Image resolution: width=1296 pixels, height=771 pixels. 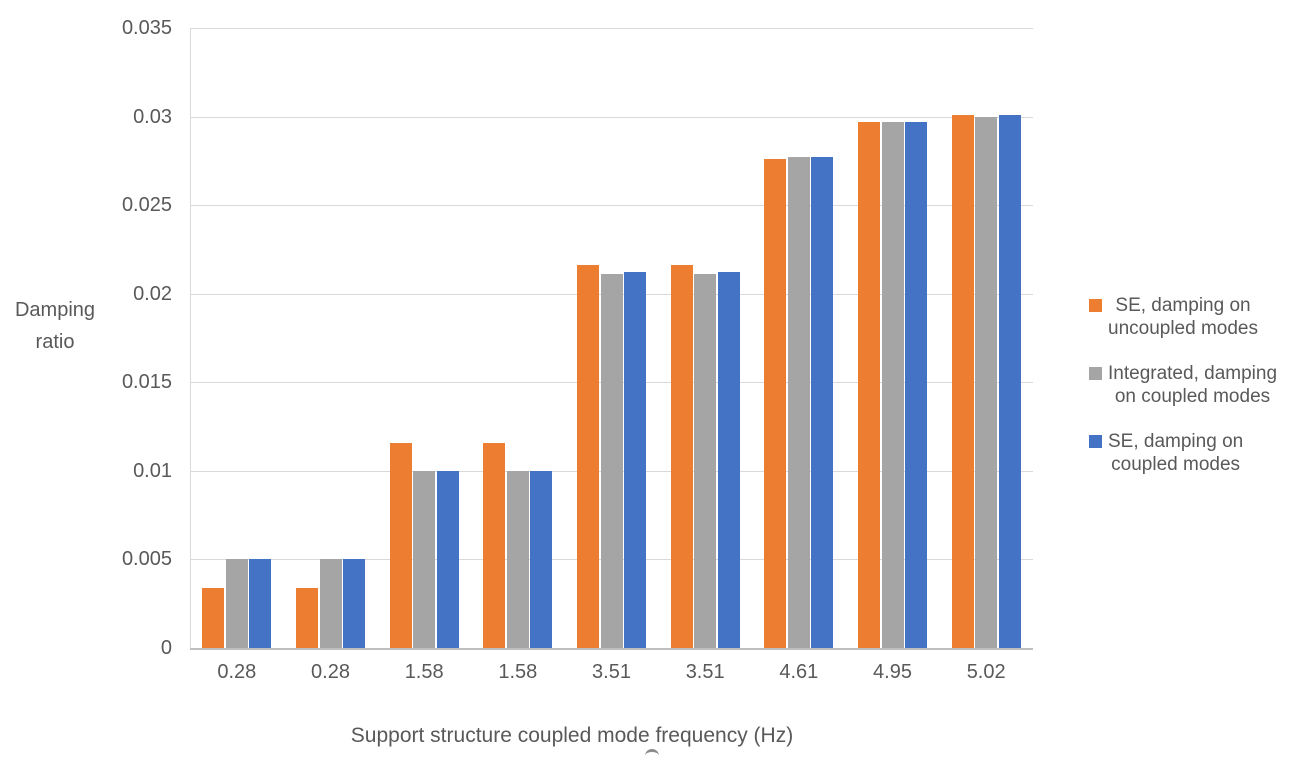 What do you see at coordinates (869, 384) in the screenshot?
I see `bar-series1-group8` at bounding box center [869, 384].